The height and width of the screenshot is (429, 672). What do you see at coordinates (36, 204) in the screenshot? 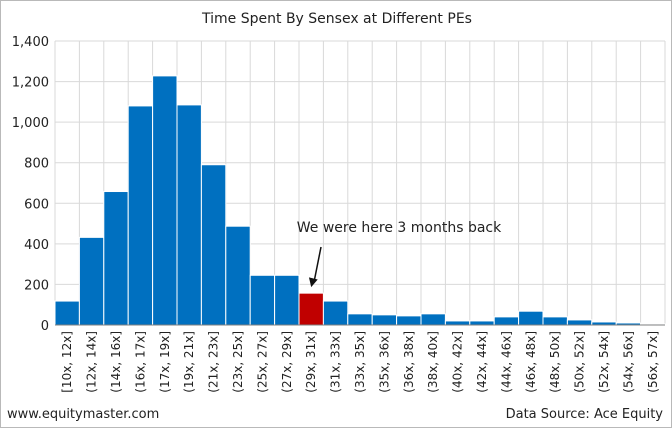
I see `y-tick-label: 600` at bounding box center [36, 204].